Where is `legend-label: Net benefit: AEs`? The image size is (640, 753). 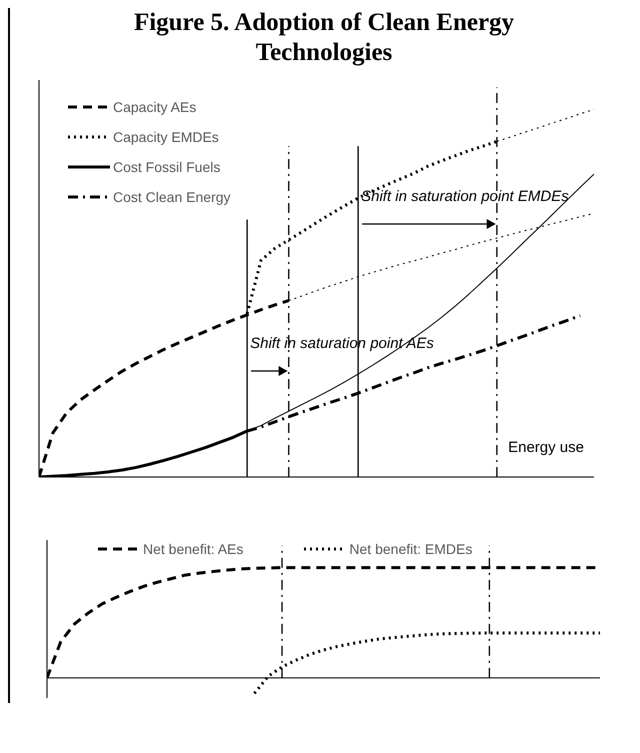 legend-label: Net benefit: AEs is located at coordinates (193, 549).